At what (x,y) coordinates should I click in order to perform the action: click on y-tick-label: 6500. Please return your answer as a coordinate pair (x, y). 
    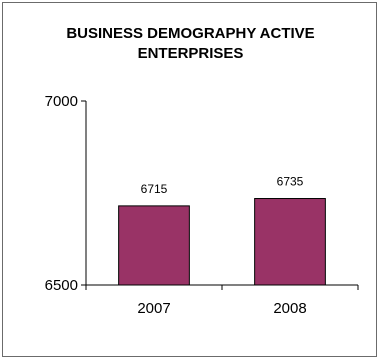
    Looking at the image, I should click on (61, 285).